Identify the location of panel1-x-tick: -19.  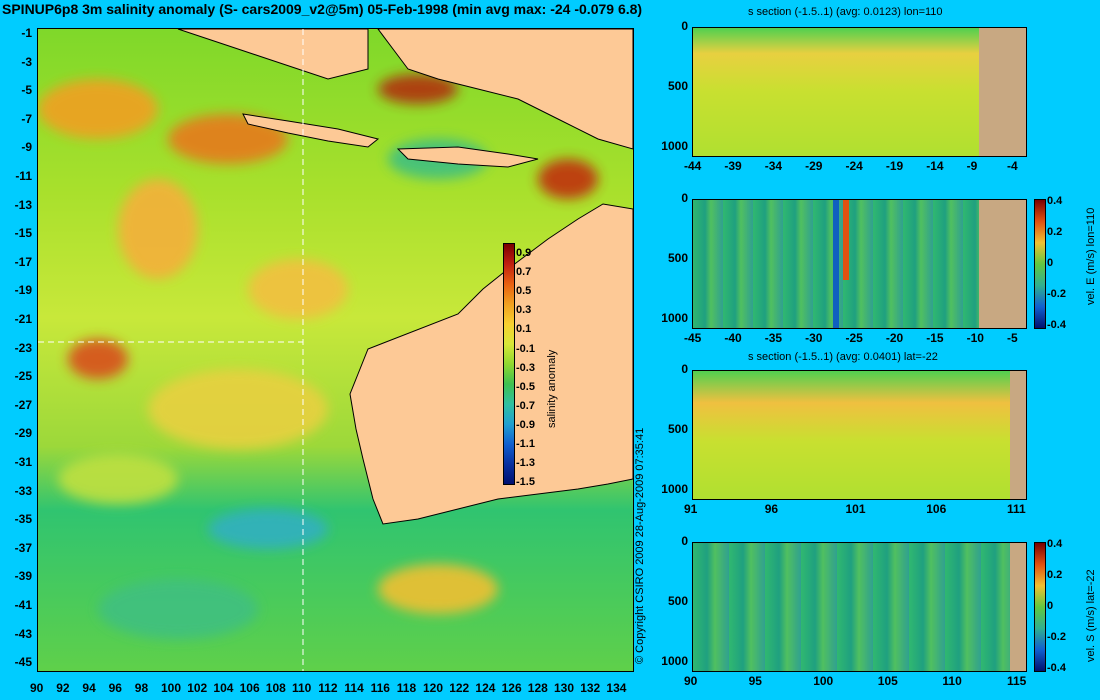
(894, 166).